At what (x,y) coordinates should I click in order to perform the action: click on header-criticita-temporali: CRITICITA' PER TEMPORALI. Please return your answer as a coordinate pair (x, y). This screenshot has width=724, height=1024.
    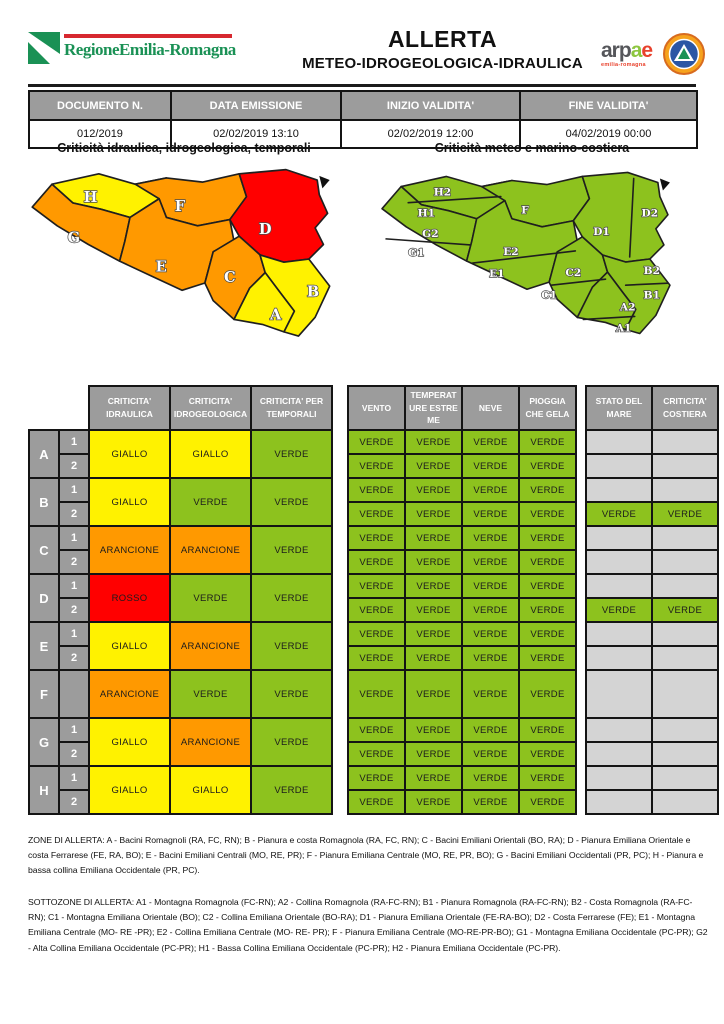
    Looking at the image, I should click on (291, 408).